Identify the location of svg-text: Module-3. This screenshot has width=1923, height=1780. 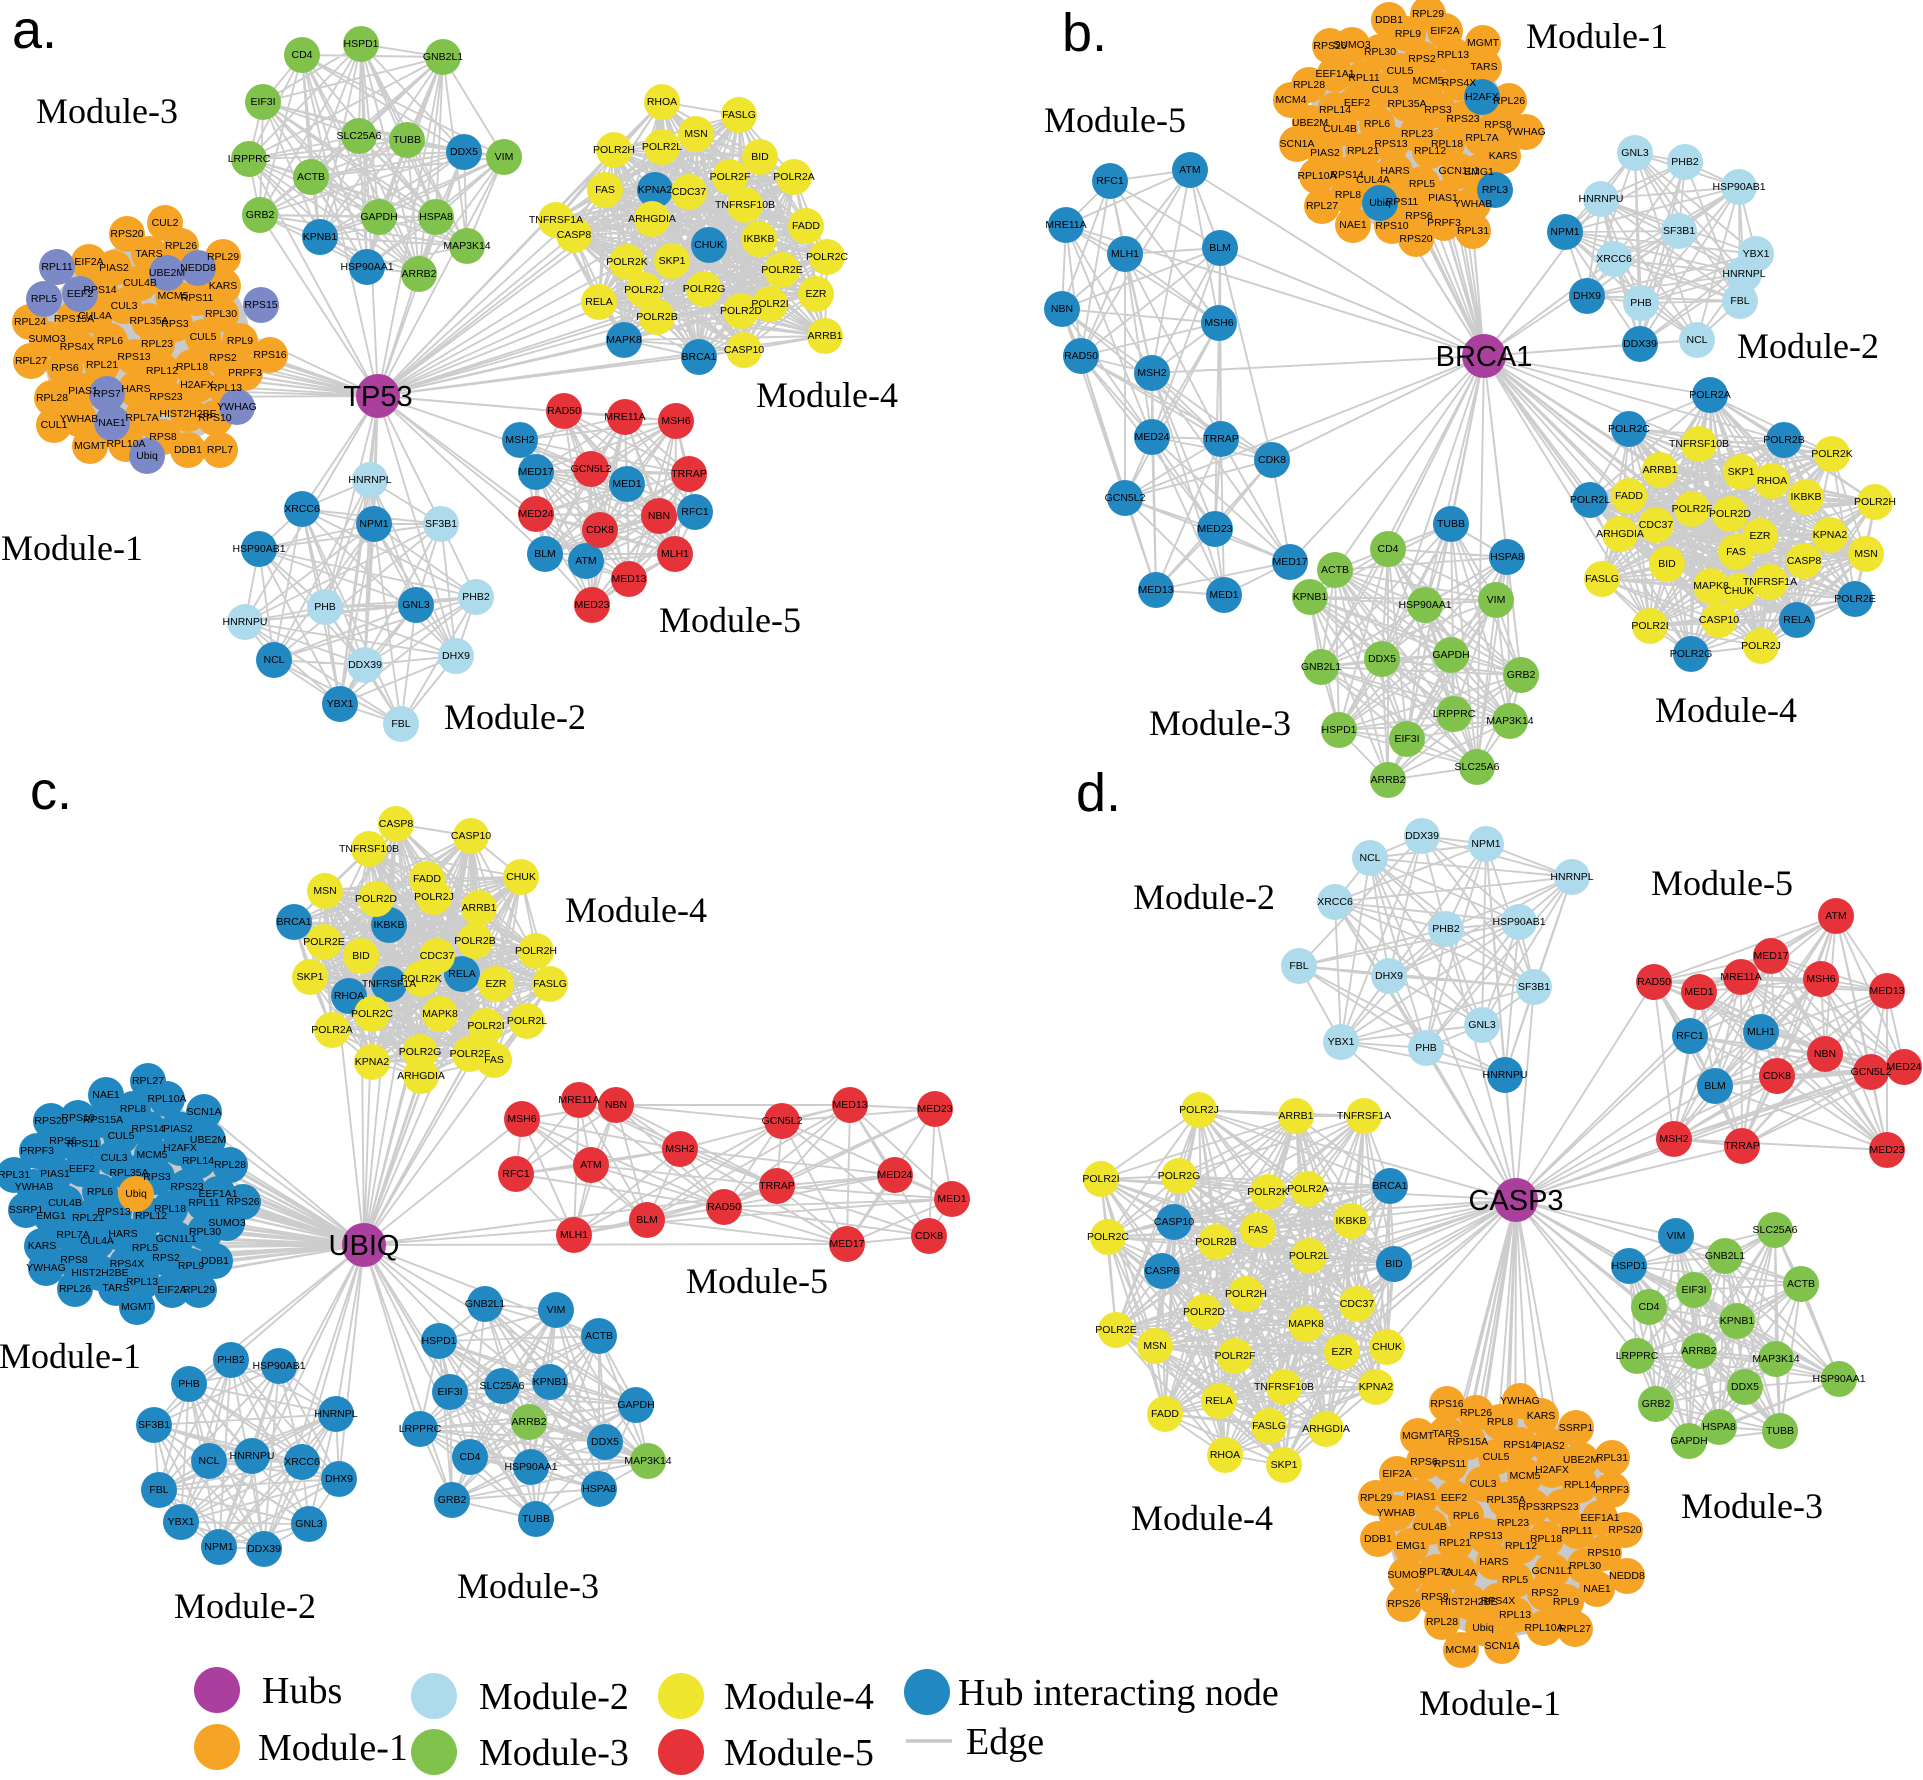
(1220, 723).